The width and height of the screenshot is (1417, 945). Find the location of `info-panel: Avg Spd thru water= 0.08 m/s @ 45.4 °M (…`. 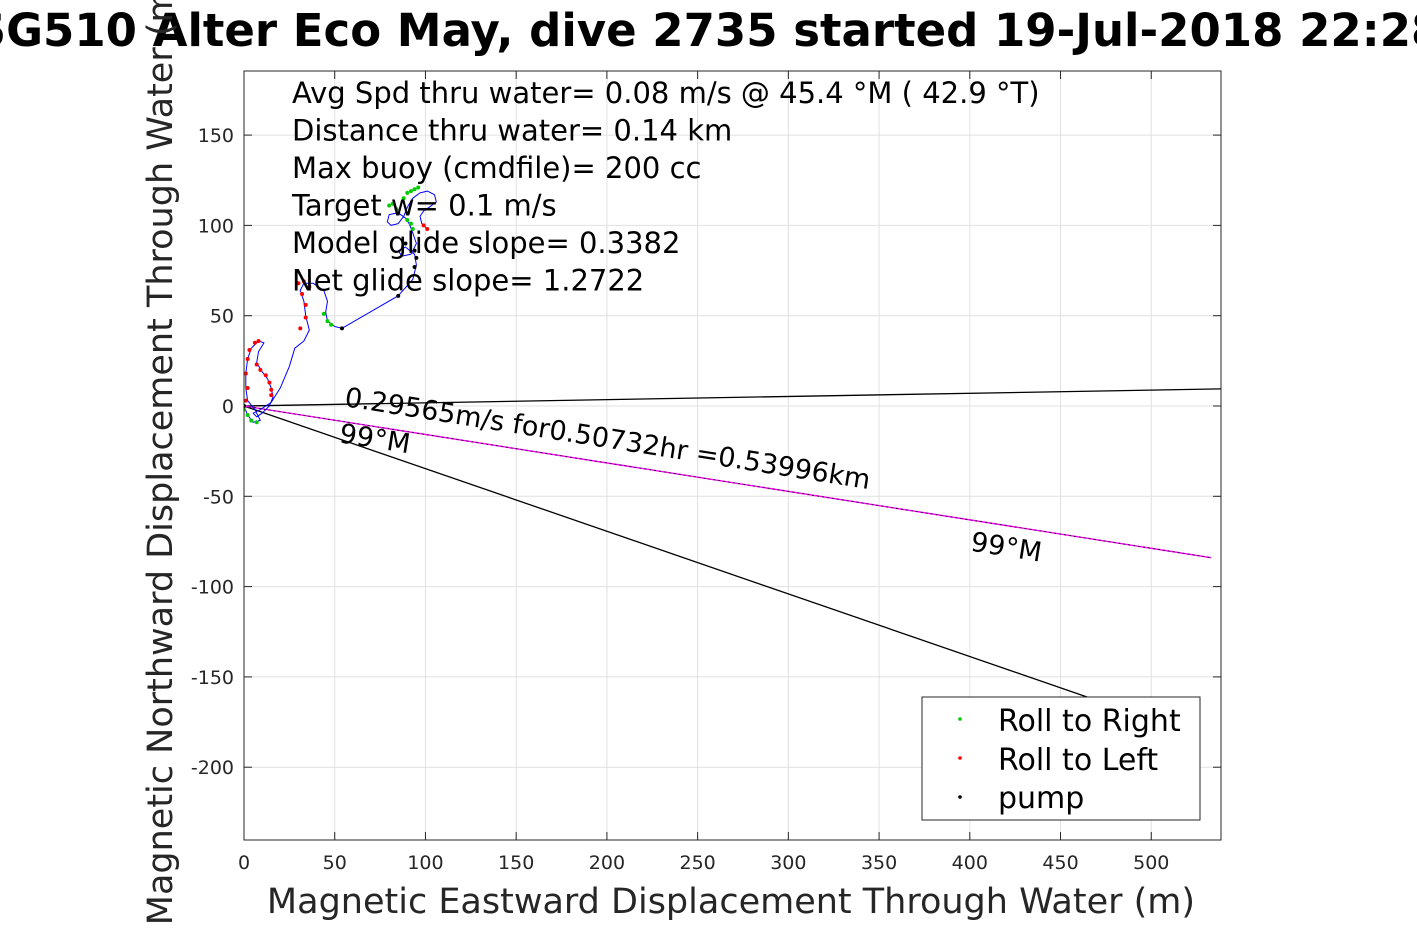

info-panel: Avg Spd thru water= 0.08 m/s @ 45.4 °M (… is located at coordinates (665, 187).